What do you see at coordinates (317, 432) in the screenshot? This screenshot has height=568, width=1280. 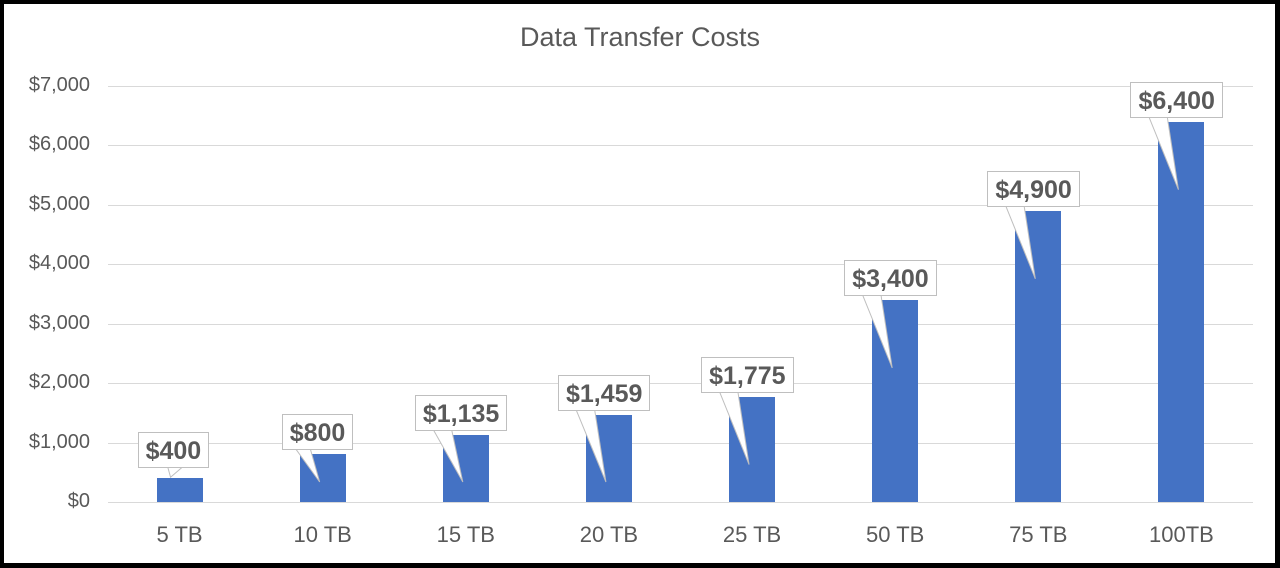 I see `data-label-callout: $800` at bounding box center [317, 432].